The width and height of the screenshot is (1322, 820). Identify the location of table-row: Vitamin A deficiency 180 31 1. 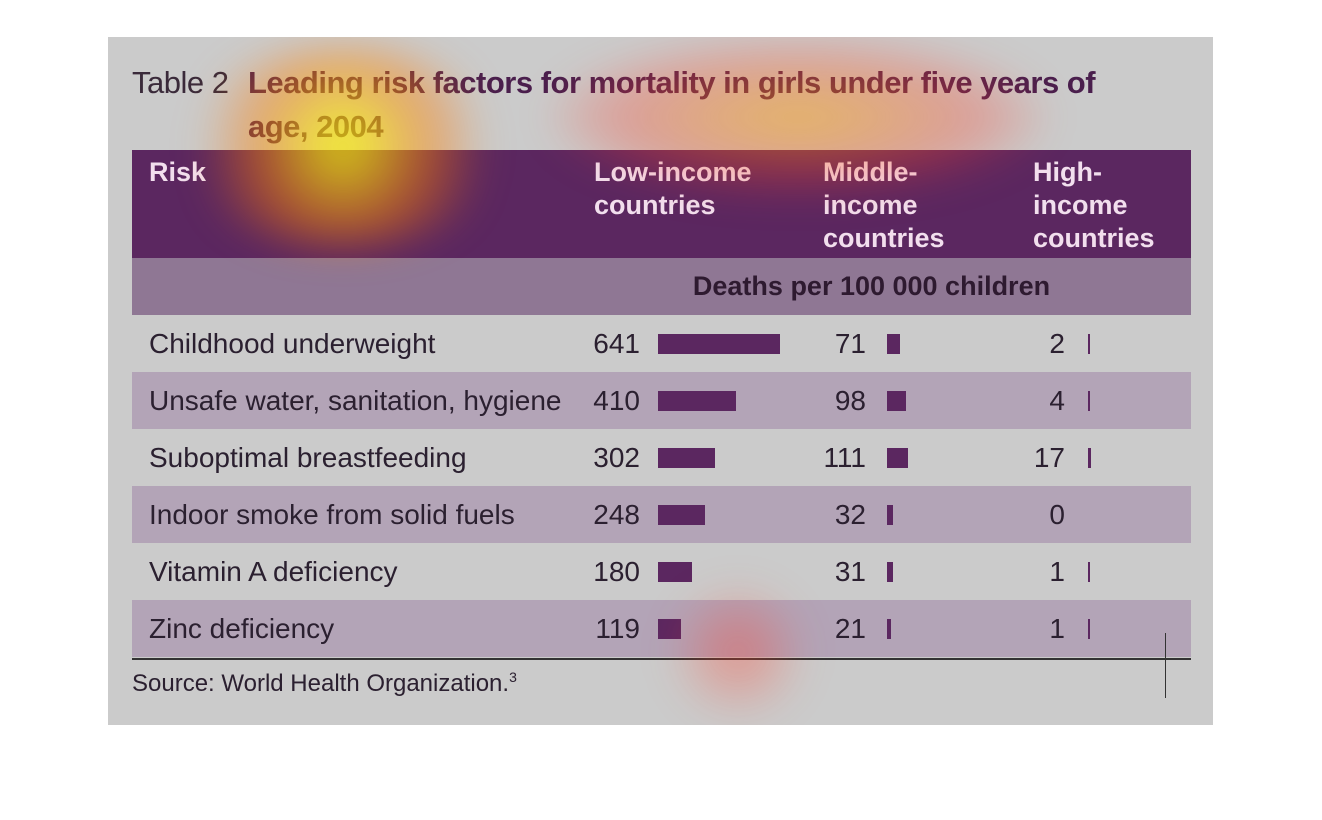
(661, 571).